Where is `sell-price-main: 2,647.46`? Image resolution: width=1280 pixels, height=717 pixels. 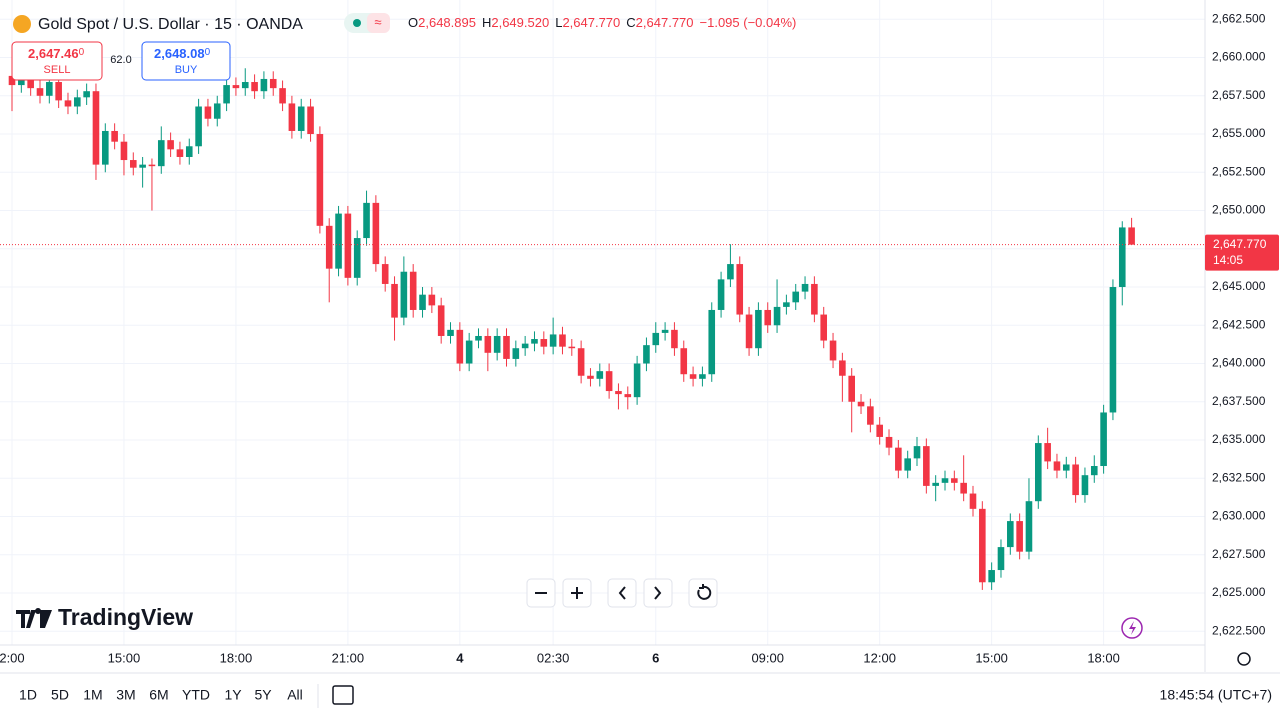 sell-price-main: 2,647.46 is located at coordinates (53, 53).